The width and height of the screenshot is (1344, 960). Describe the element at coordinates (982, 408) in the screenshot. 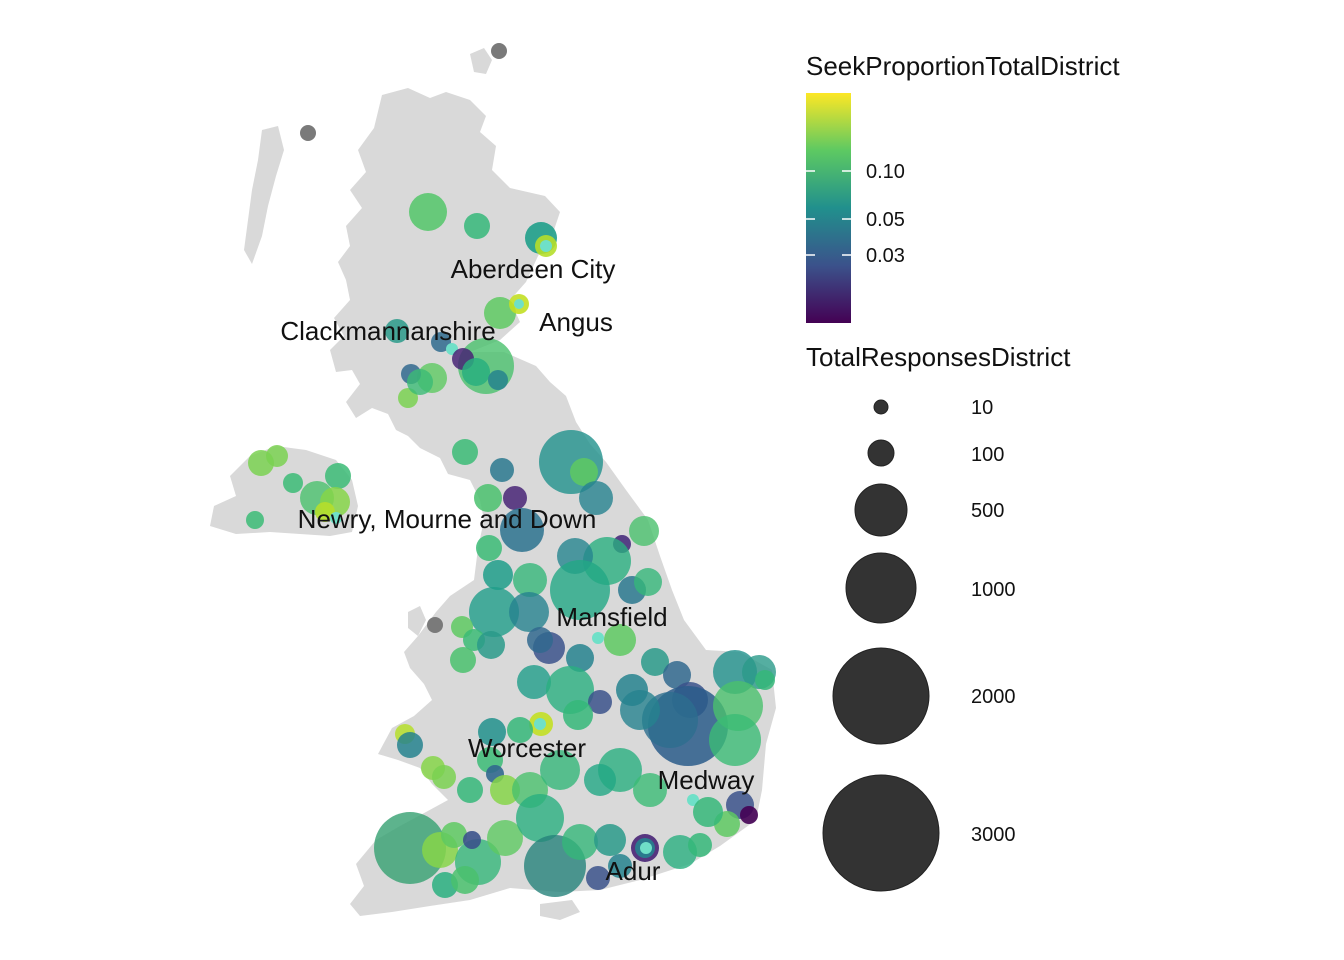

I see `size-label-10: 10` at that location.